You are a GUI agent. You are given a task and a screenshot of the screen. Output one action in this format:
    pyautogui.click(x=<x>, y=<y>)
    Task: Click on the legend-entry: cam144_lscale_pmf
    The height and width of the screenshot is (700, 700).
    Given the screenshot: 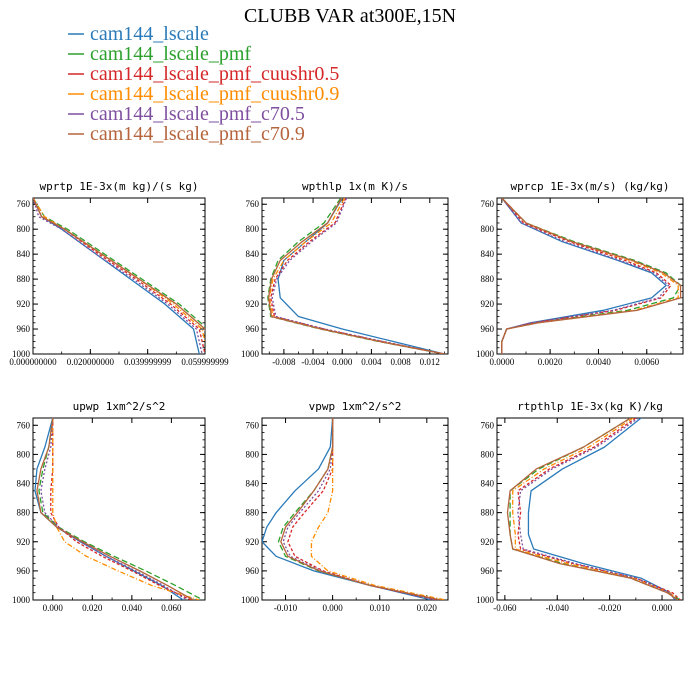 What is the action you would take?
    pyautogui.click(x=159, y=54)
    